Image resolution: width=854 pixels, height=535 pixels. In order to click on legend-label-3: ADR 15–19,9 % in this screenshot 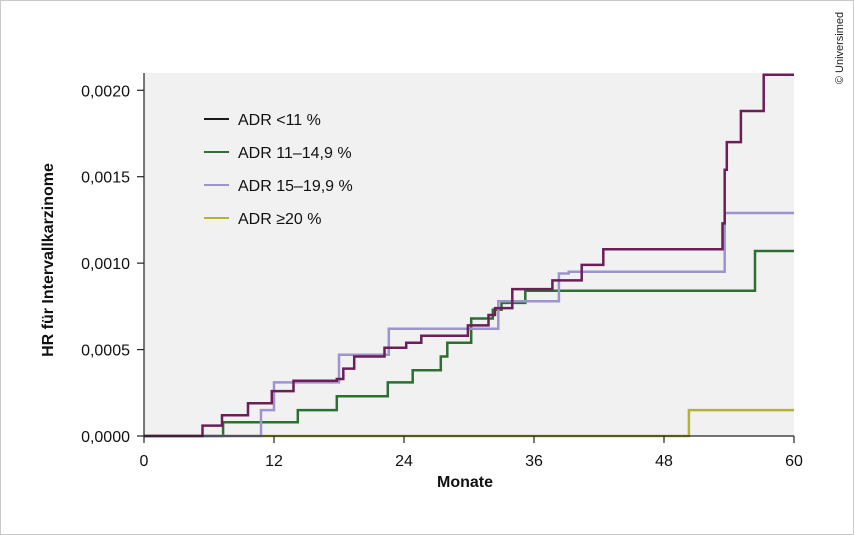, I will do `click(295, 186)`.